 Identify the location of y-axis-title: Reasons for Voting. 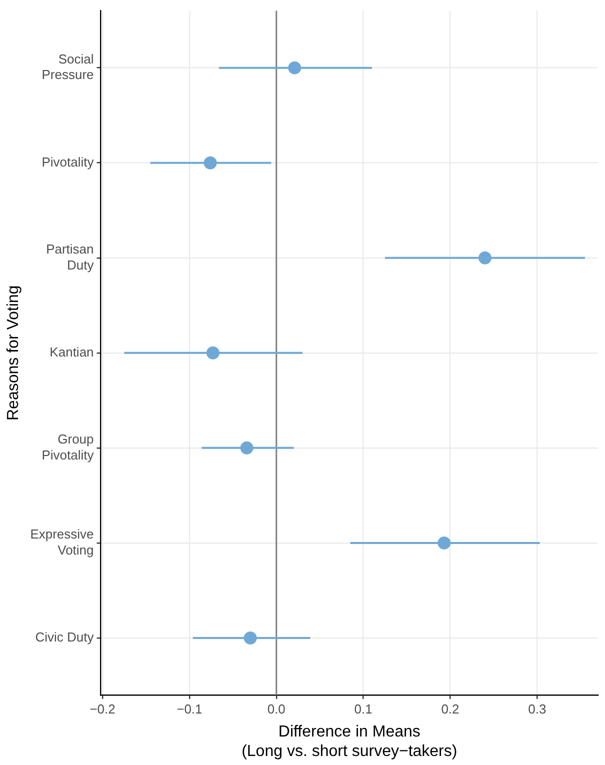
(13, 352).